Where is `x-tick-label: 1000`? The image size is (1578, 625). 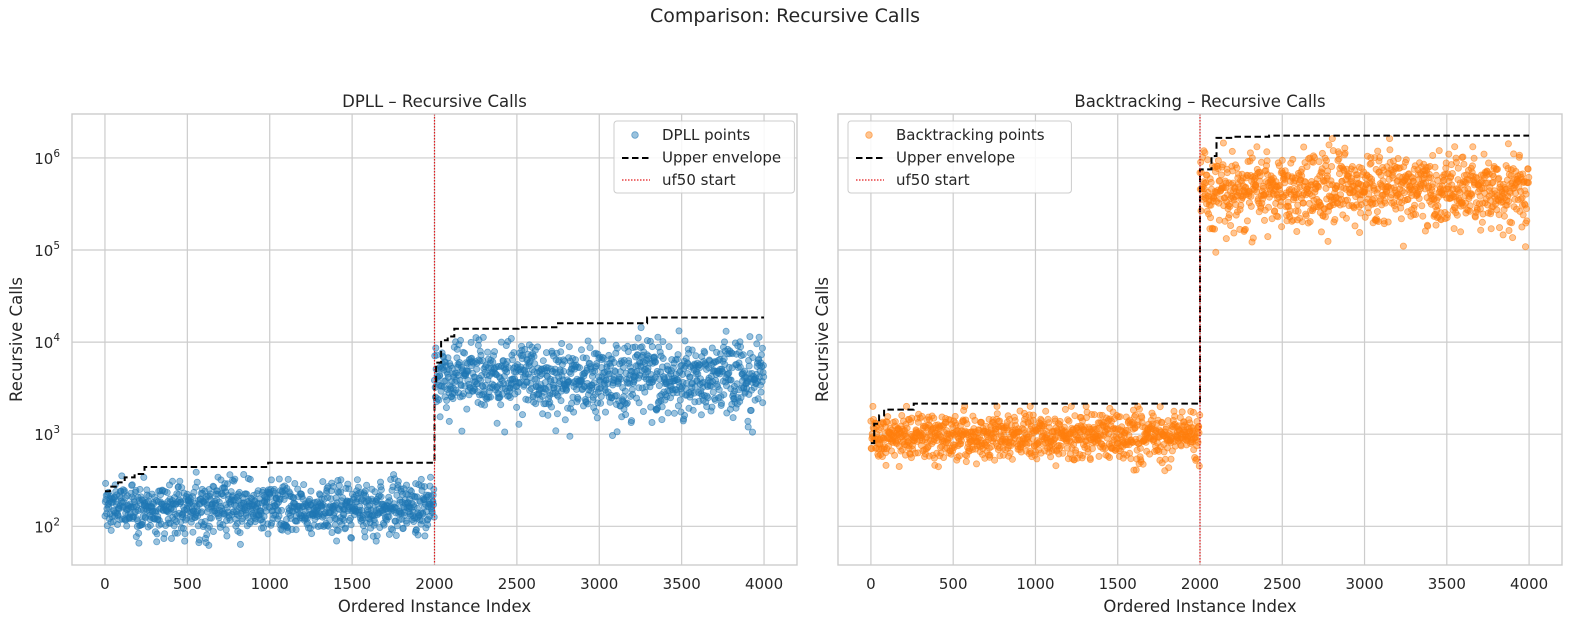
x-tick-label: 1000 is located at coordinates (1035, 584).